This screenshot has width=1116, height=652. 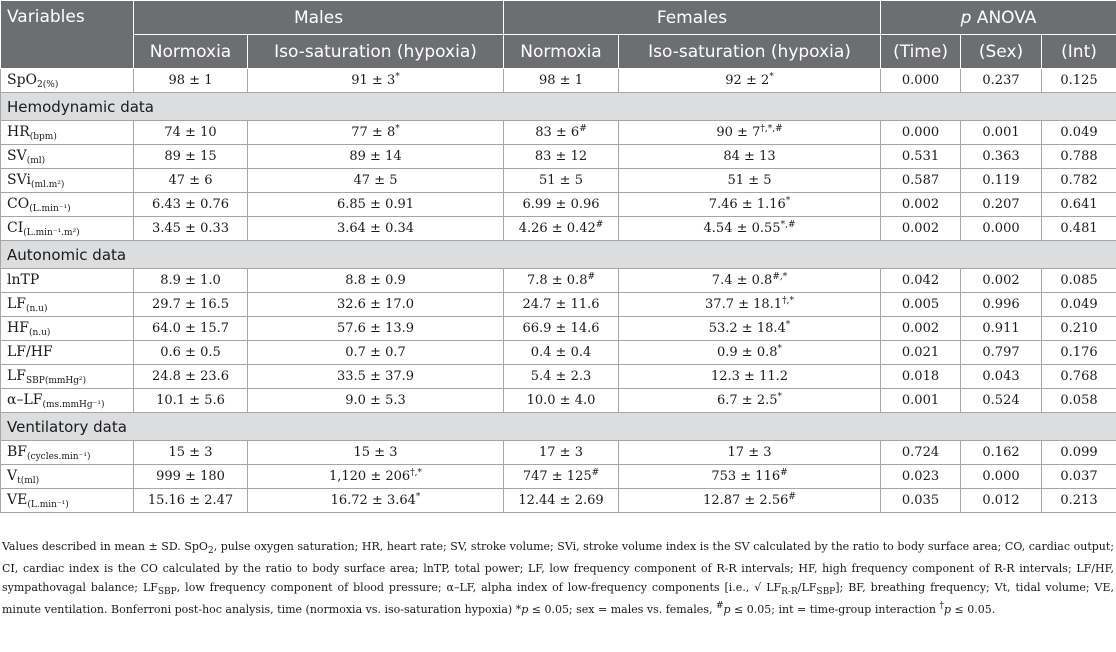 I want to click on section-hemodynamic: Hemodynamic data, so click(x=558, y=106).